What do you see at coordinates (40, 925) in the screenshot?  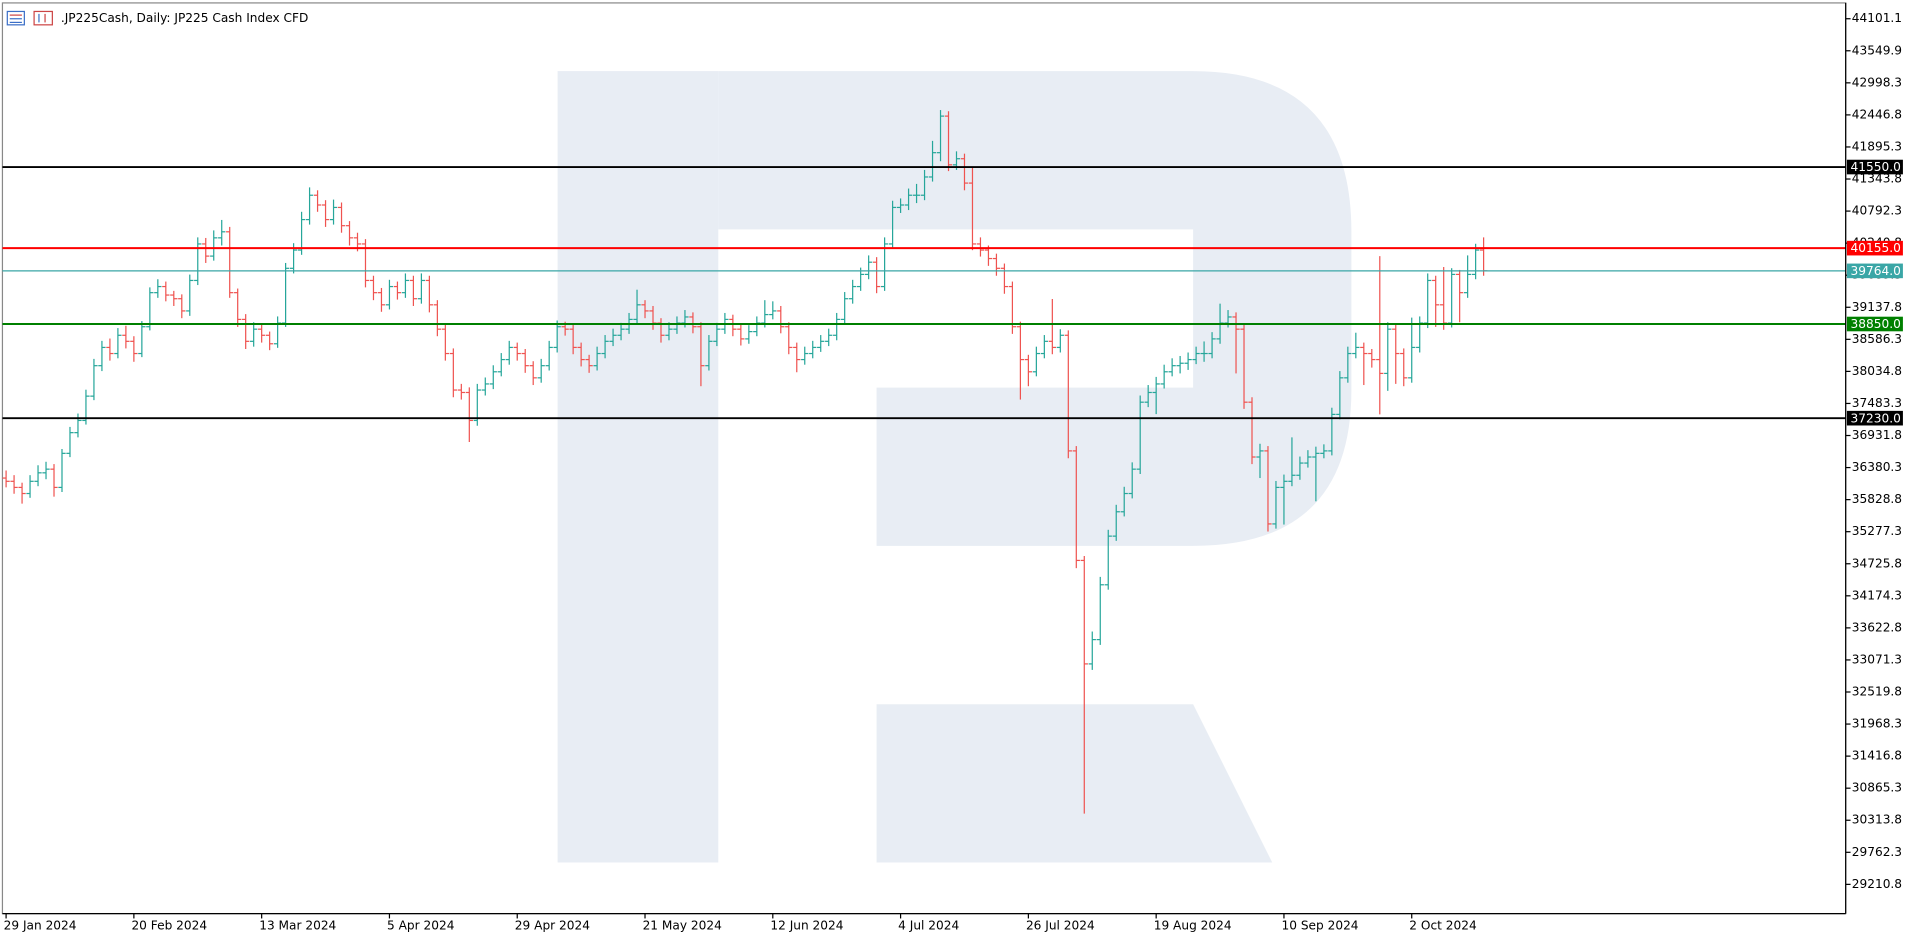 I see `x-tick-label: 29 Jan 2024` at bounding box center [40, 925].